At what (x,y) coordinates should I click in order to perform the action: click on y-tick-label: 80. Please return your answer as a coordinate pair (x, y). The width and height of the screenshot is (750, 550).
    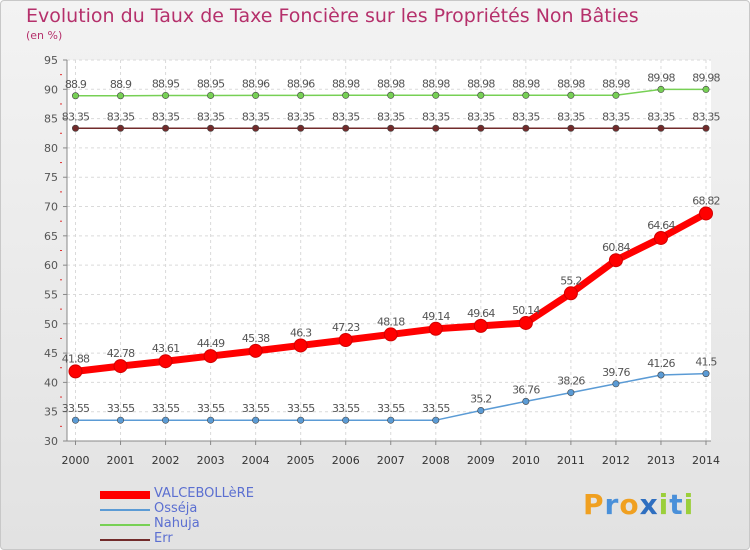
    Looking at the image, I should click on (51, 148).